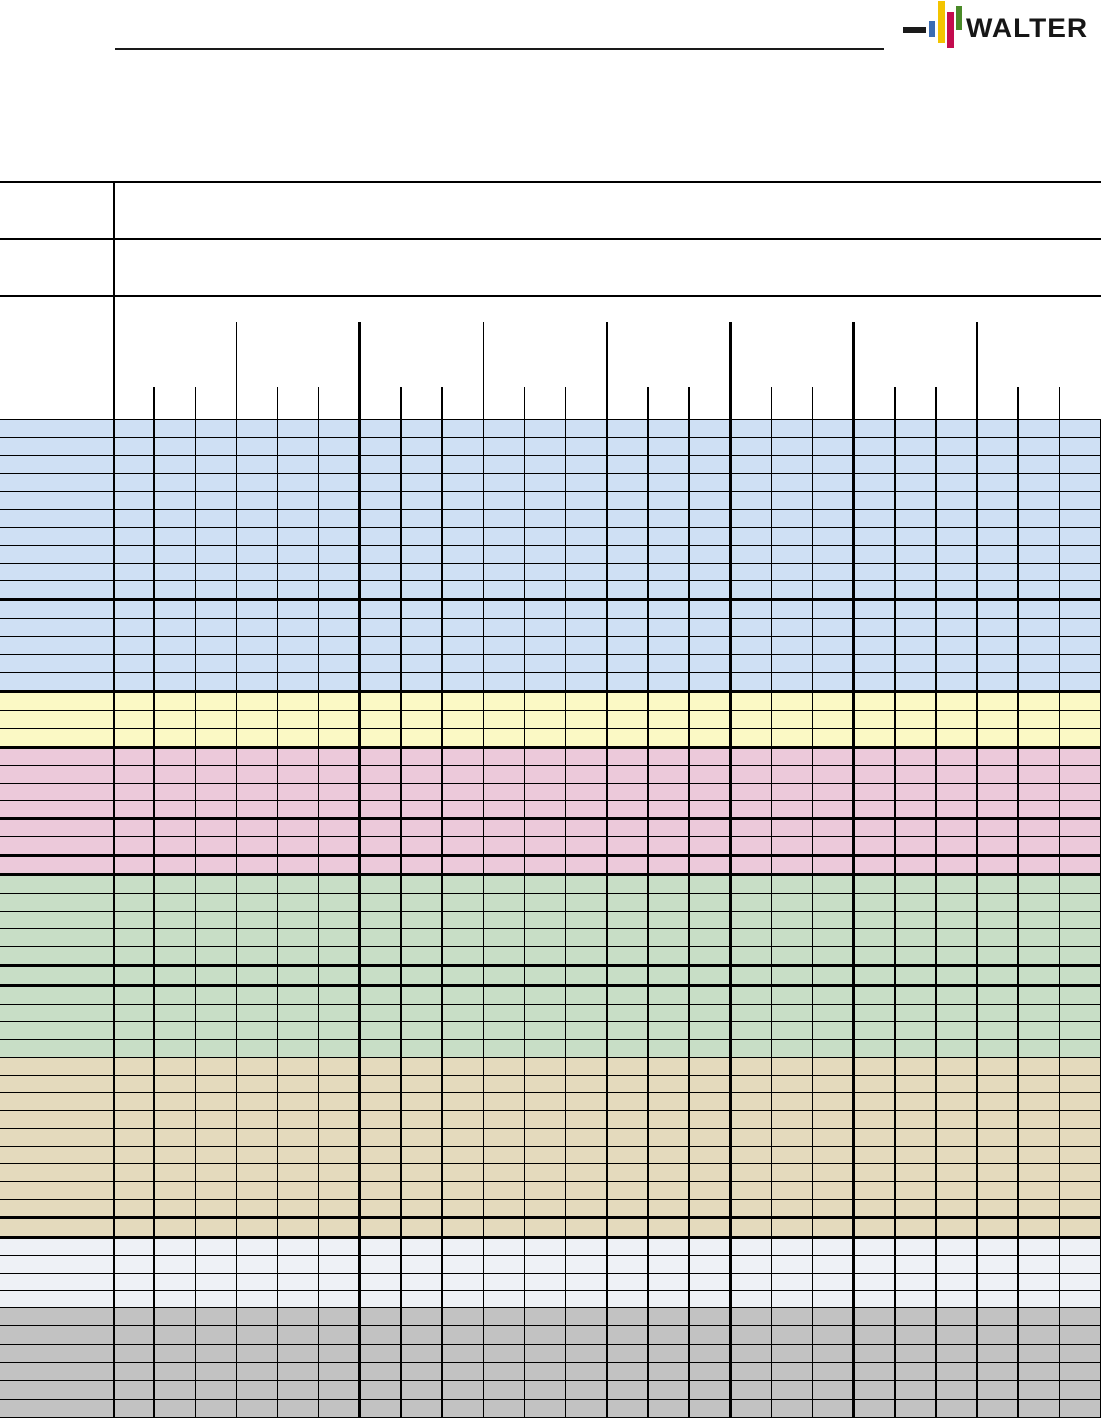  What do you see at coordinates (950, 30) in the screenshot?
I see `logo-bar-magenta-icon` at bounding box center [950, 30].